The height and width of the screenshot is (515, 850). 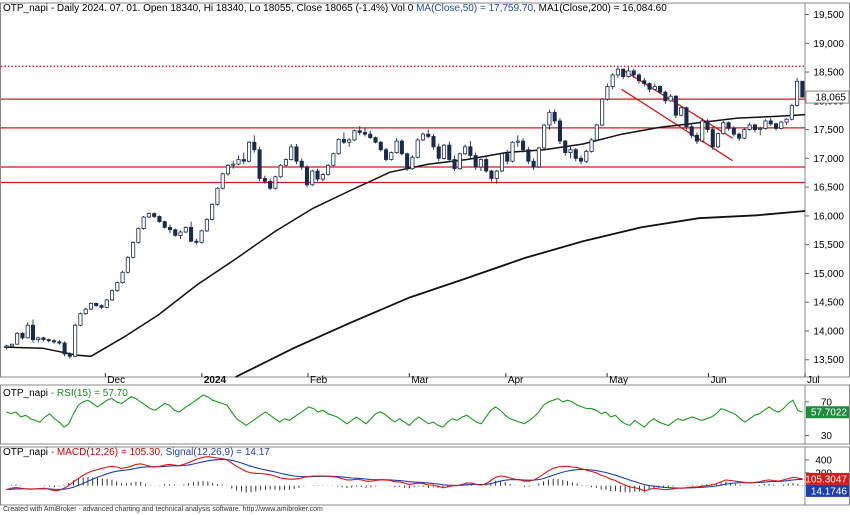 I want to click on rsi-line, so click(x=404, y=411).